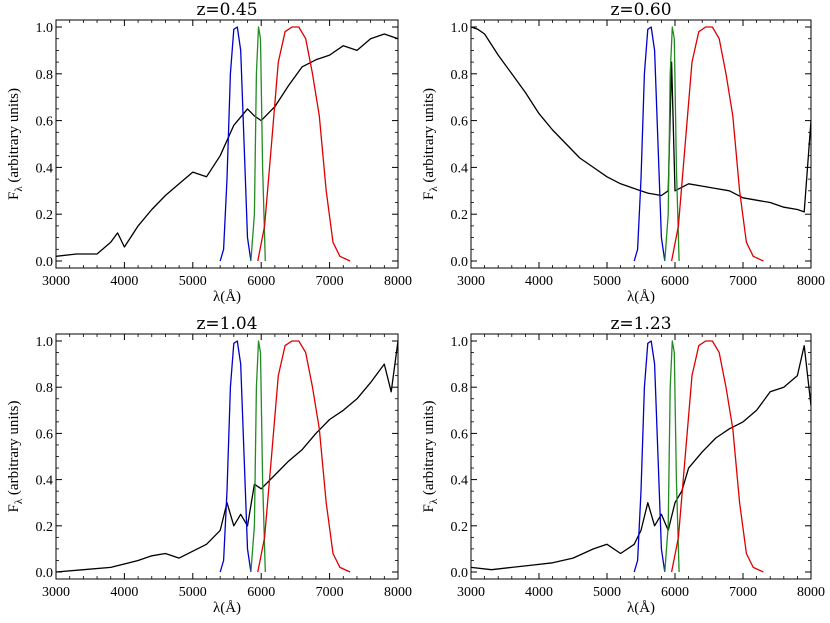 Image resolution: width=830 pixels, height=623 pixels. I want to click on chart-title: z=1.04, so click(226, 324).